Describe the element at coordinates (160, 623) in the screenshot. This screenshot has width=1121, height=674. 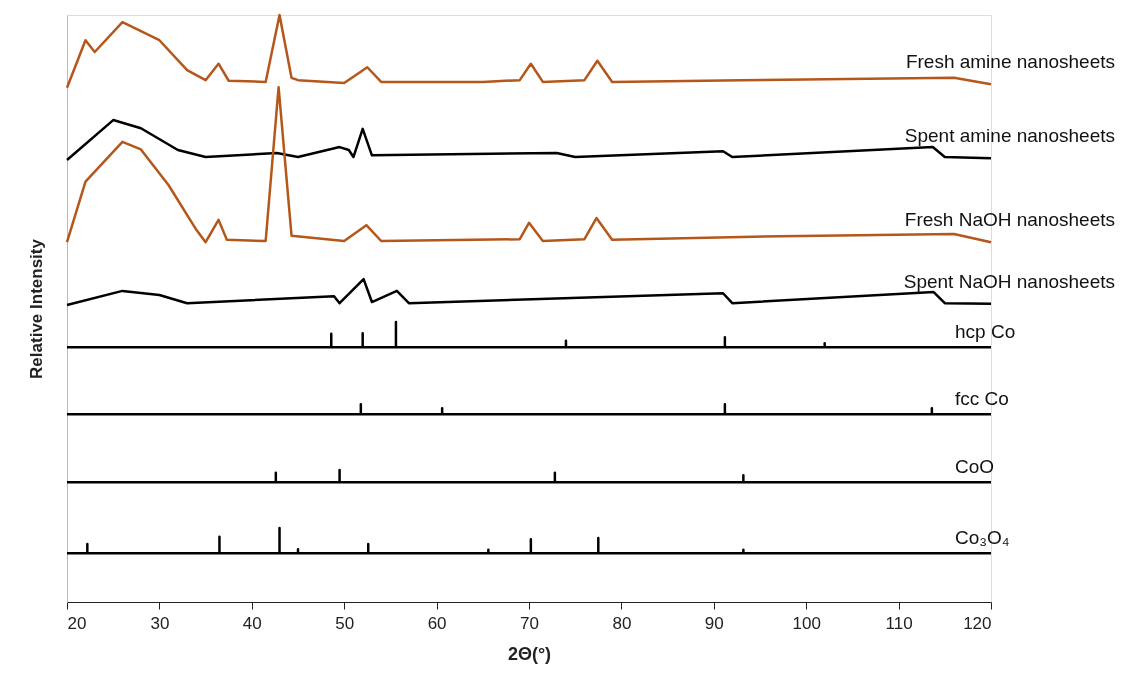
I see `x-tick-label: 30` at that location.